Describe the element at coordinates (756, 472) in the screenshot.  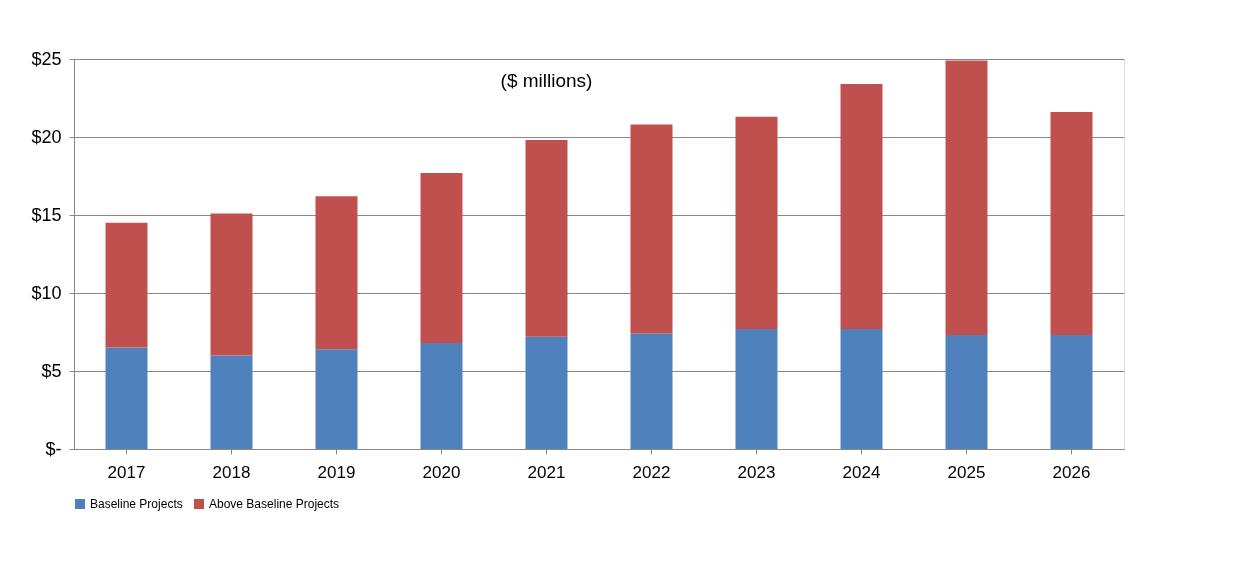
I see `x-tick-label: 2023` at that location.